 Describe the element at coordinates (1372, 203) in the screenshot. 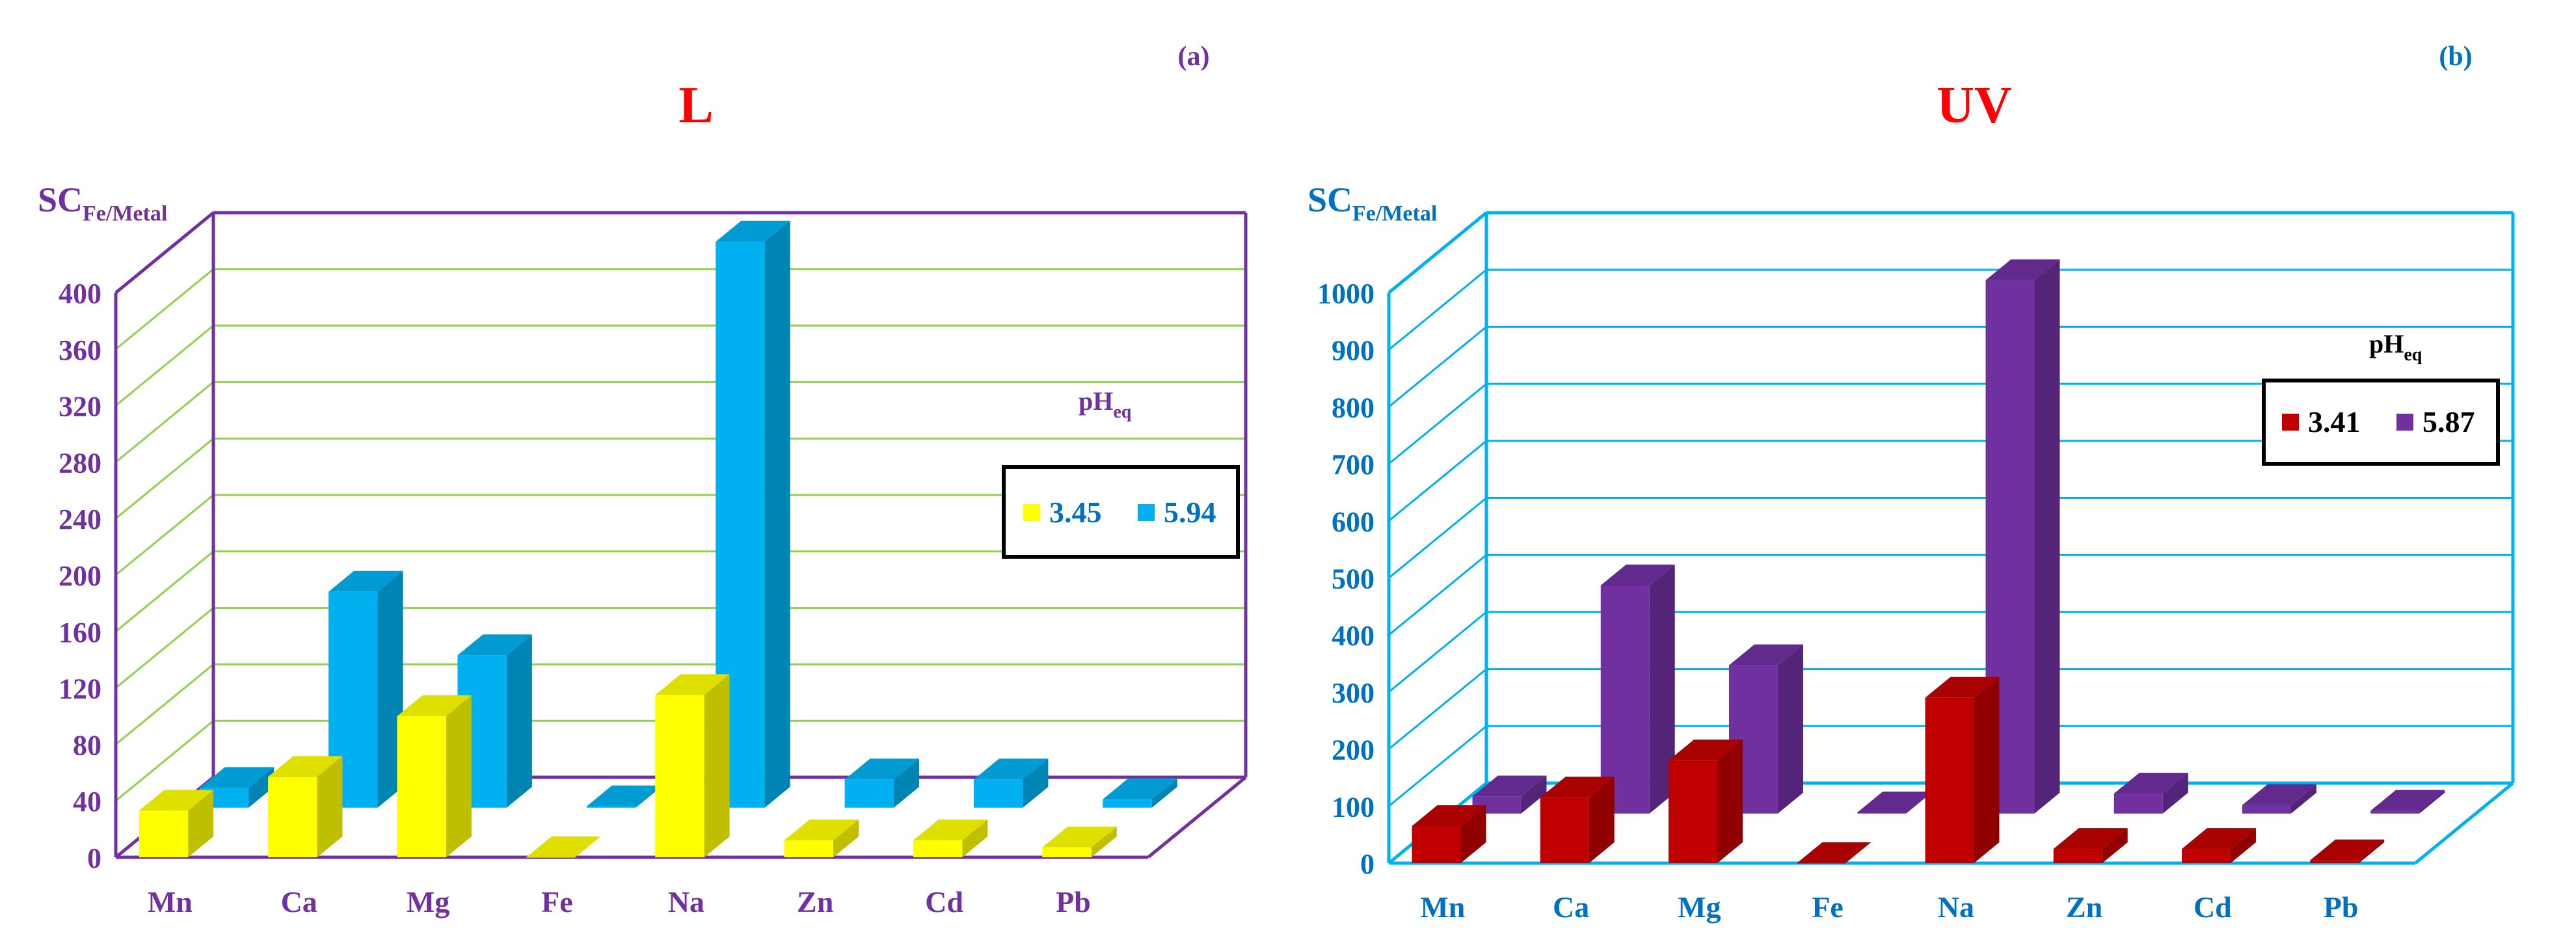

I see `chart-b-y-axis-label: SCFe/Metal` at that location.